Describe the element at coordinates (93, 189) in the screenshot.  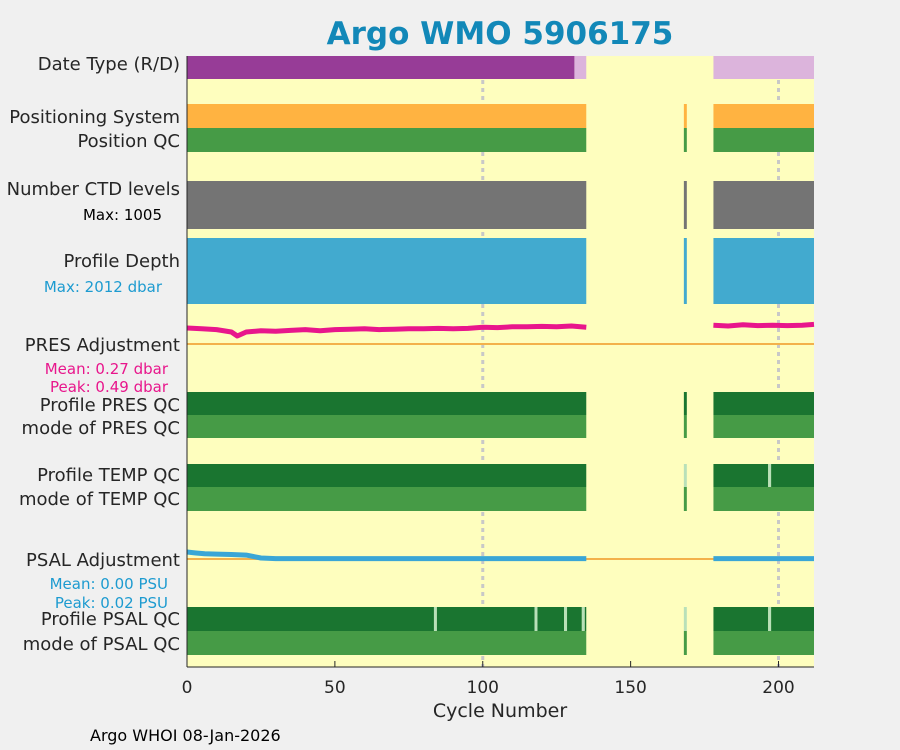
I see `row-label: Number CTD levels` at that location.